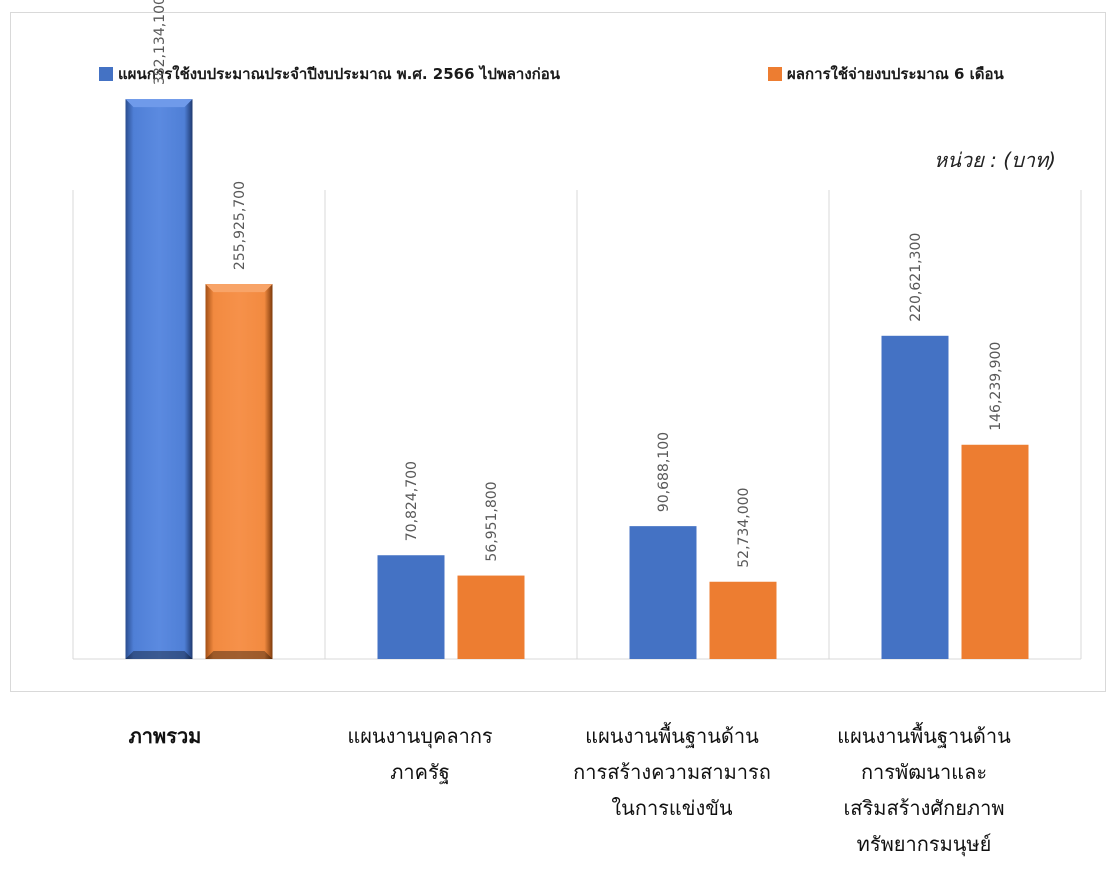 This screenshot has width=1116, height=891. What do you see at coordinates (492, 521) in the screenshot?
I see `data-label-actual-1: 56,951,800` at bounding box center [492, 521].